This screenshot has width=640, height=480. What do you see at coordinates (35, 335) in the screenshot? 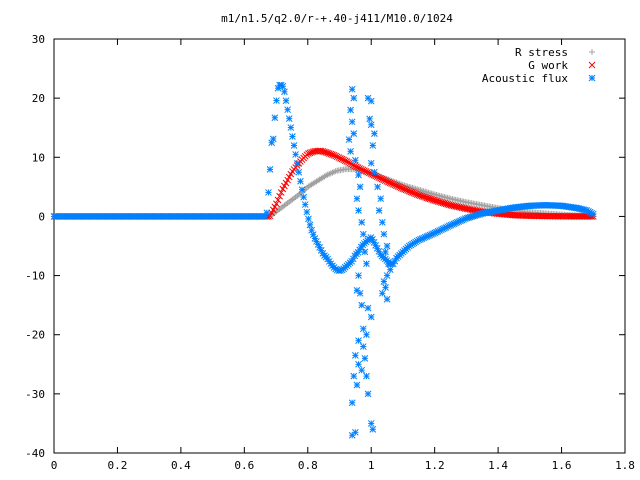
I see `y-tick-label: -20` at bounding box center [35, 335].